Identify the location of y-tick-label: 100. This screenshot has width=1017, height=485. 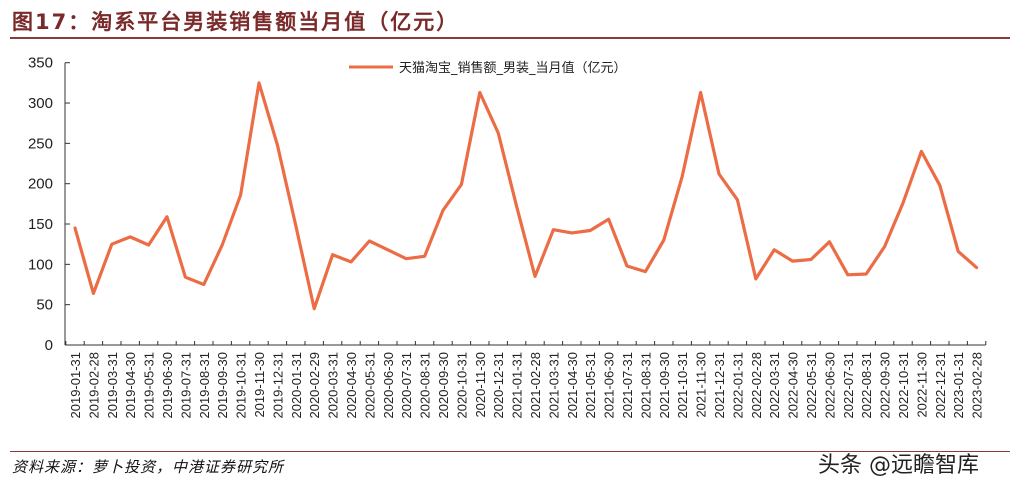
(40, 264).